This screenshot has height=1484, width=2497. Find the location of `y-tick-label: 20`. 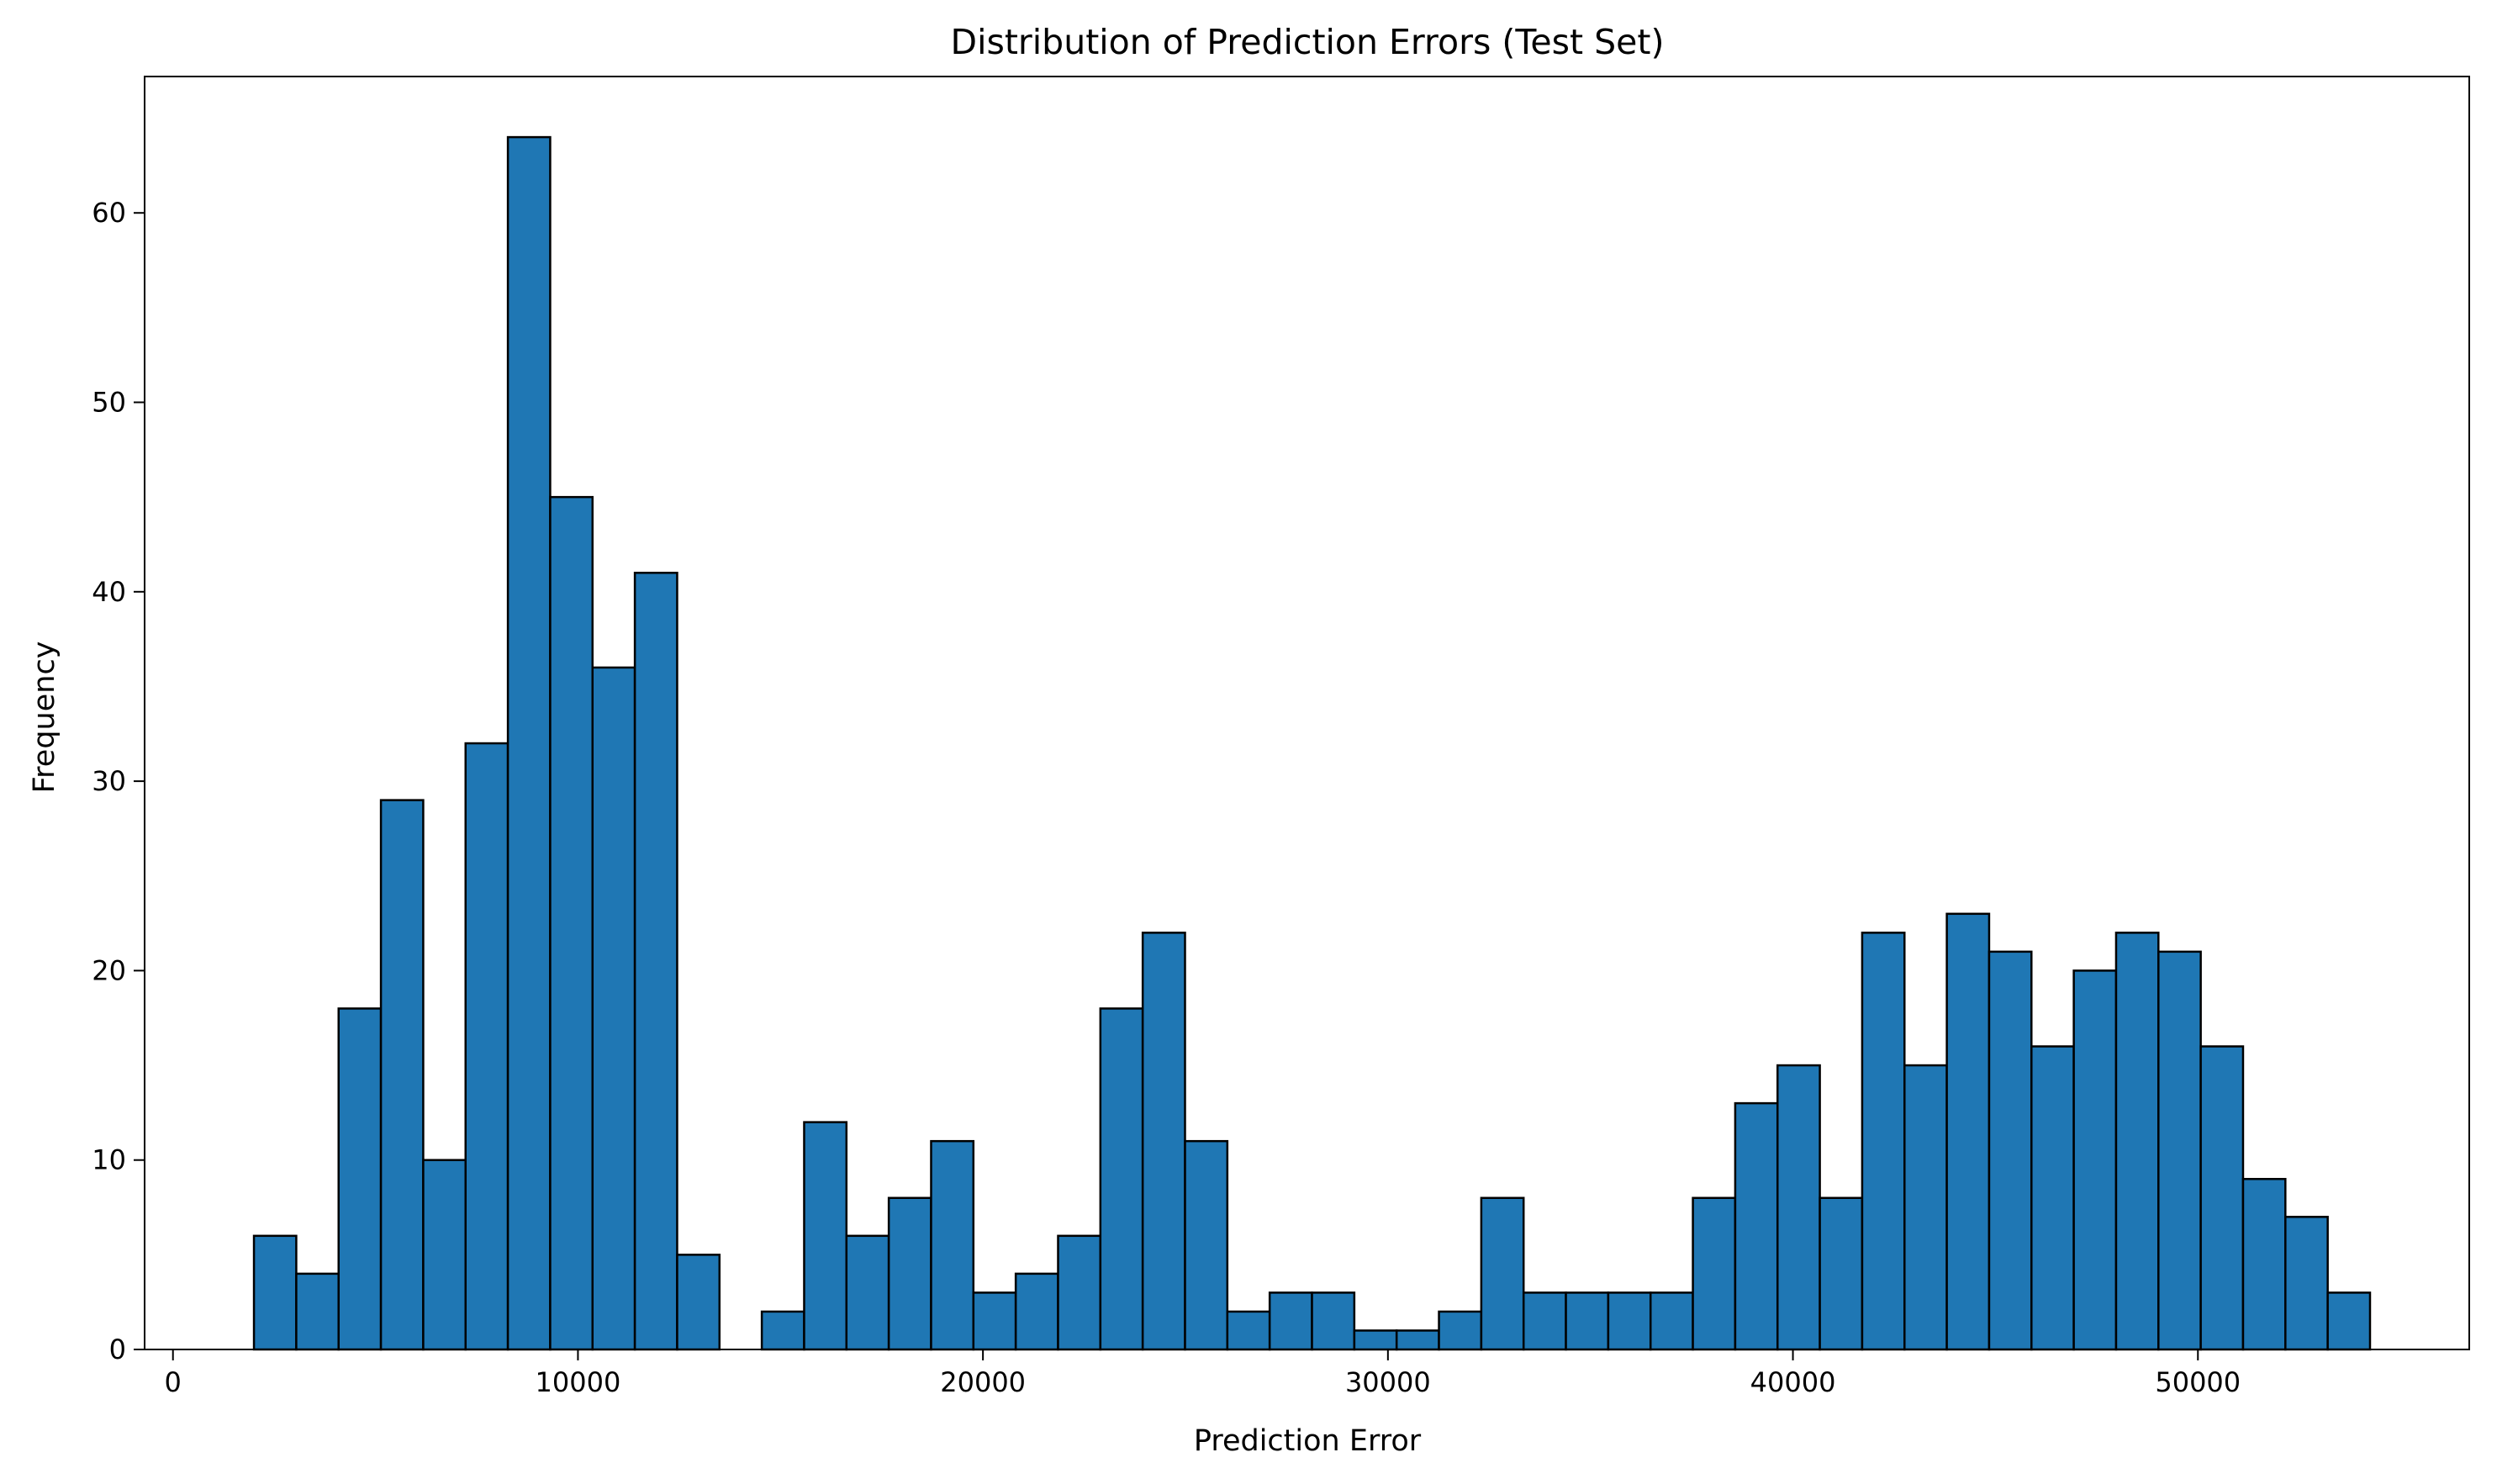

y-tick-label: 20 is located at coordinates (109, 970).